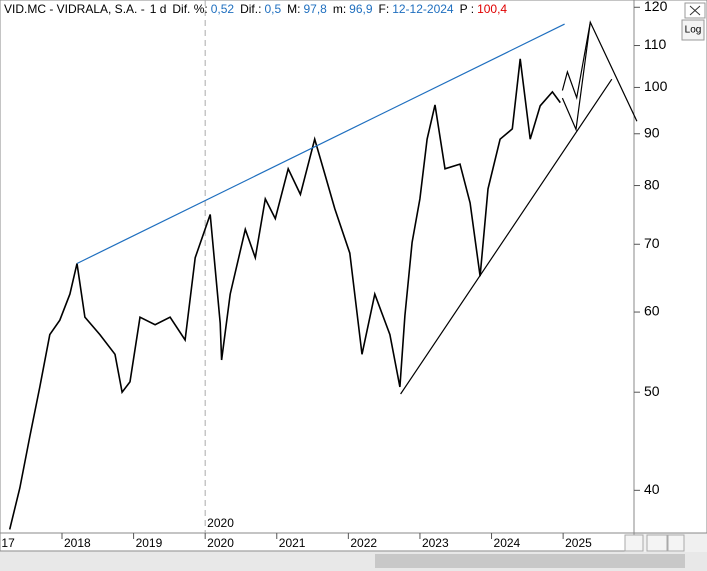 Image resolution: width=707 pixels, height=571 pixels. Describe the element at coordinates (189, 9) in the screenshot. I see `field-label: Dif. %:` at that location.